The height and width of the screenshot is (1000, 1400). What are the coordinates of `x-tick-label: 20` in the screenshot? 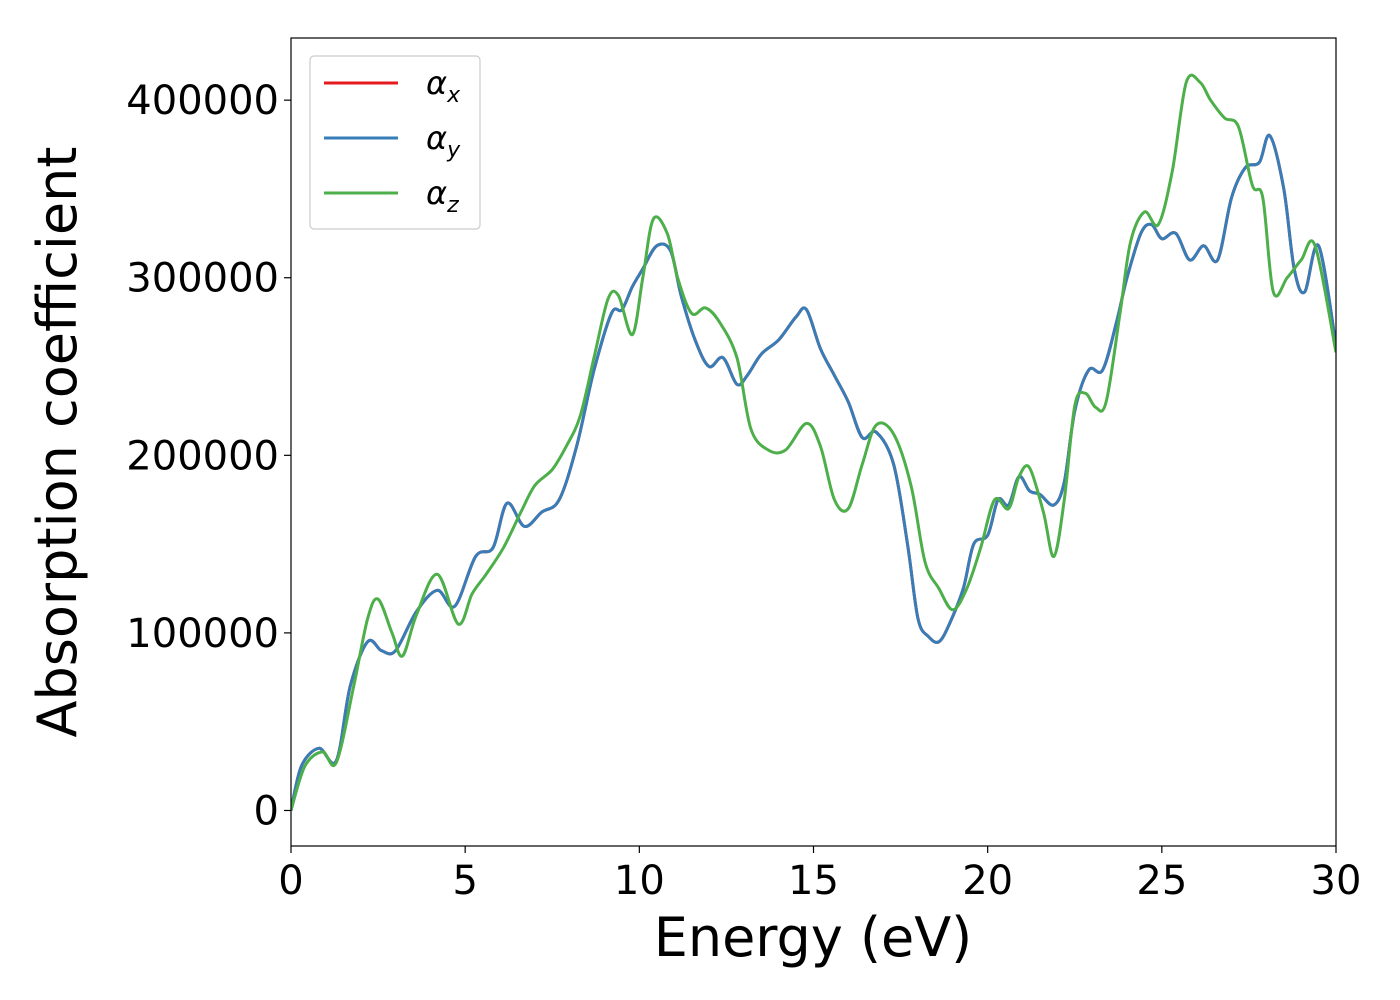 It's located at (987, 881).